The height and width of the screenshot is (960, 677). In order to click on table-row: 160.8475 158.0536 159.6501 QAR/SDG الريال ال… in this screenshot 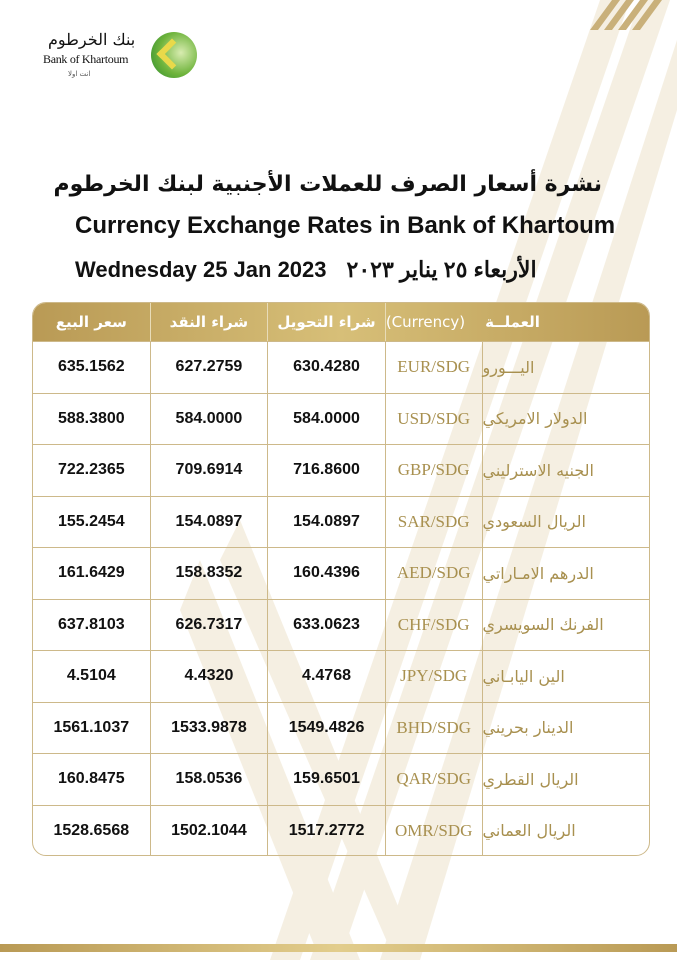, I will do `click(341, 779)`.